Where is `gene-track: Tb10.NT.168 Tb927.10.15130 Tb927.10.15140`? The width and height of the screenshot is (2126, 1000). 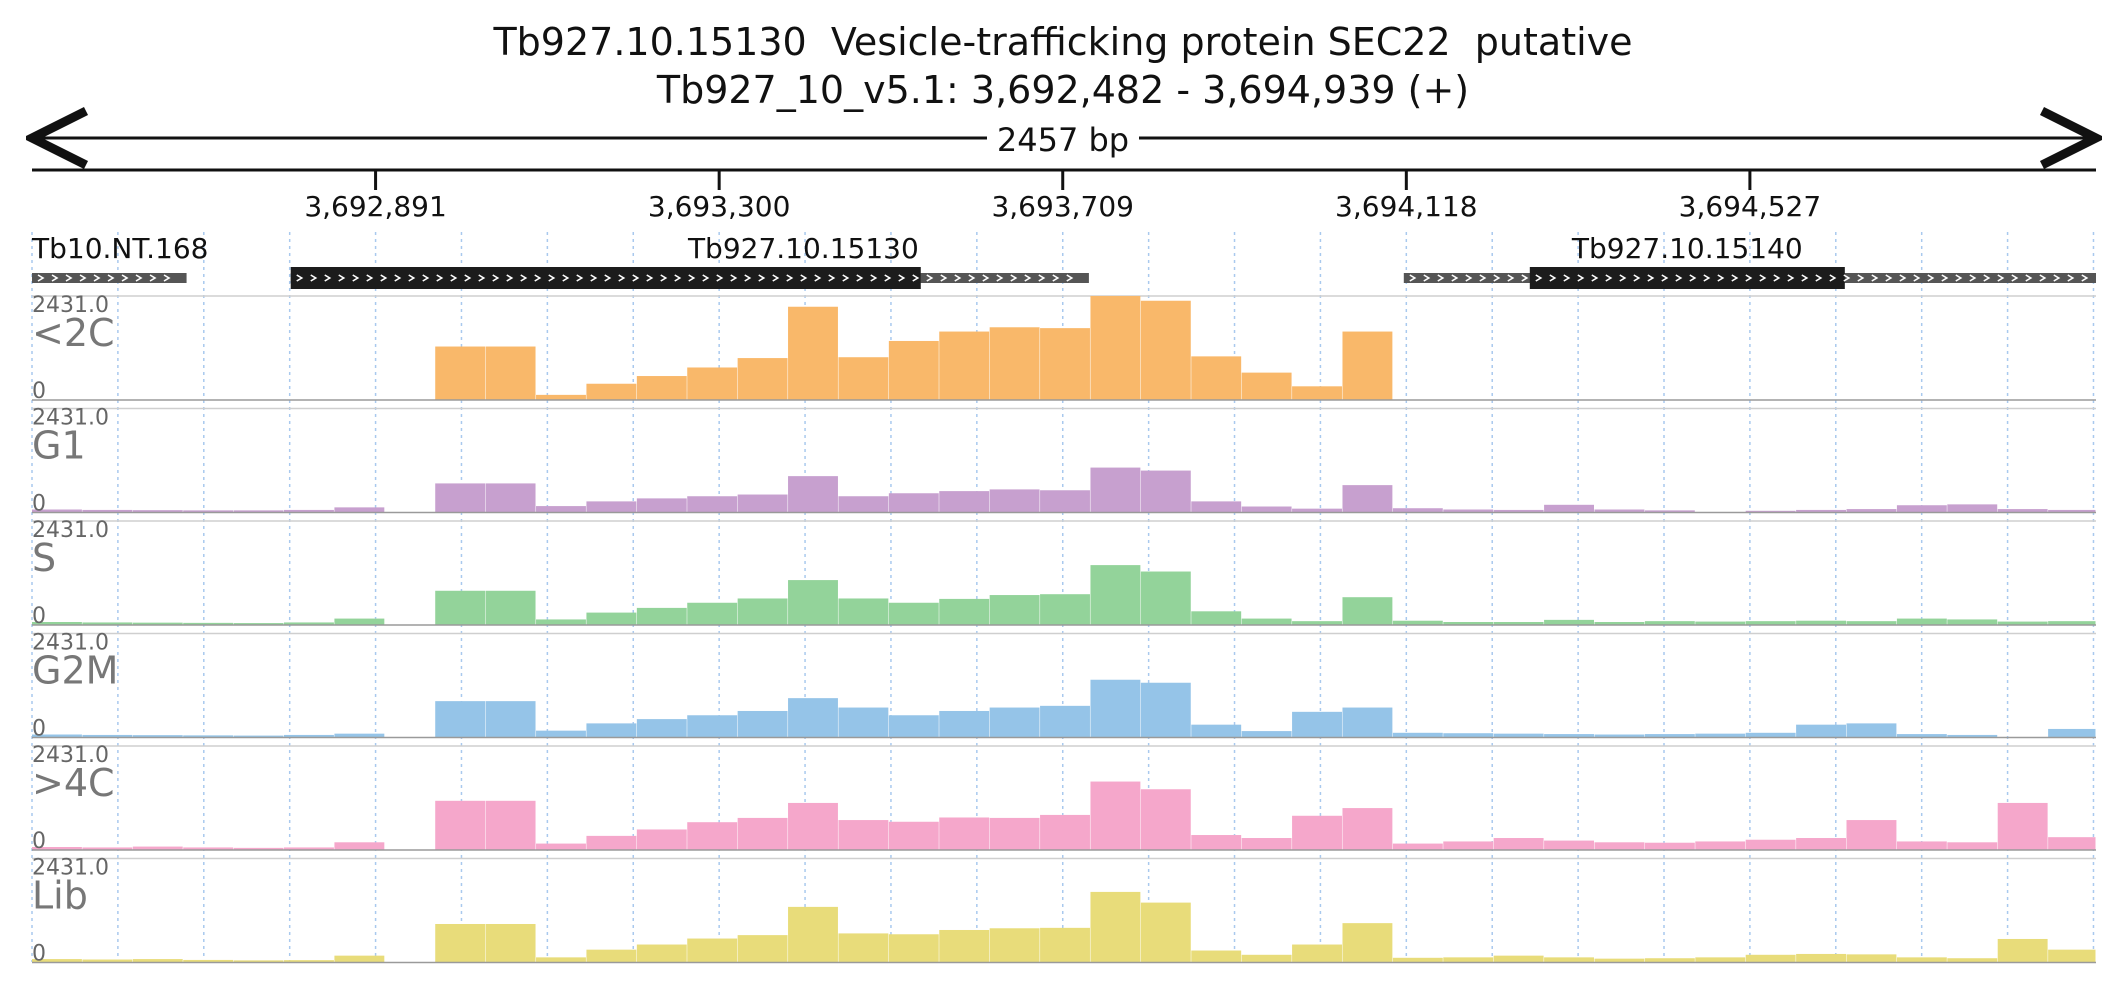
gene-track: Tb10.NT.168 Tb927.10.15130 Tb927.10.15140 is located at coordinates (1063, 260).